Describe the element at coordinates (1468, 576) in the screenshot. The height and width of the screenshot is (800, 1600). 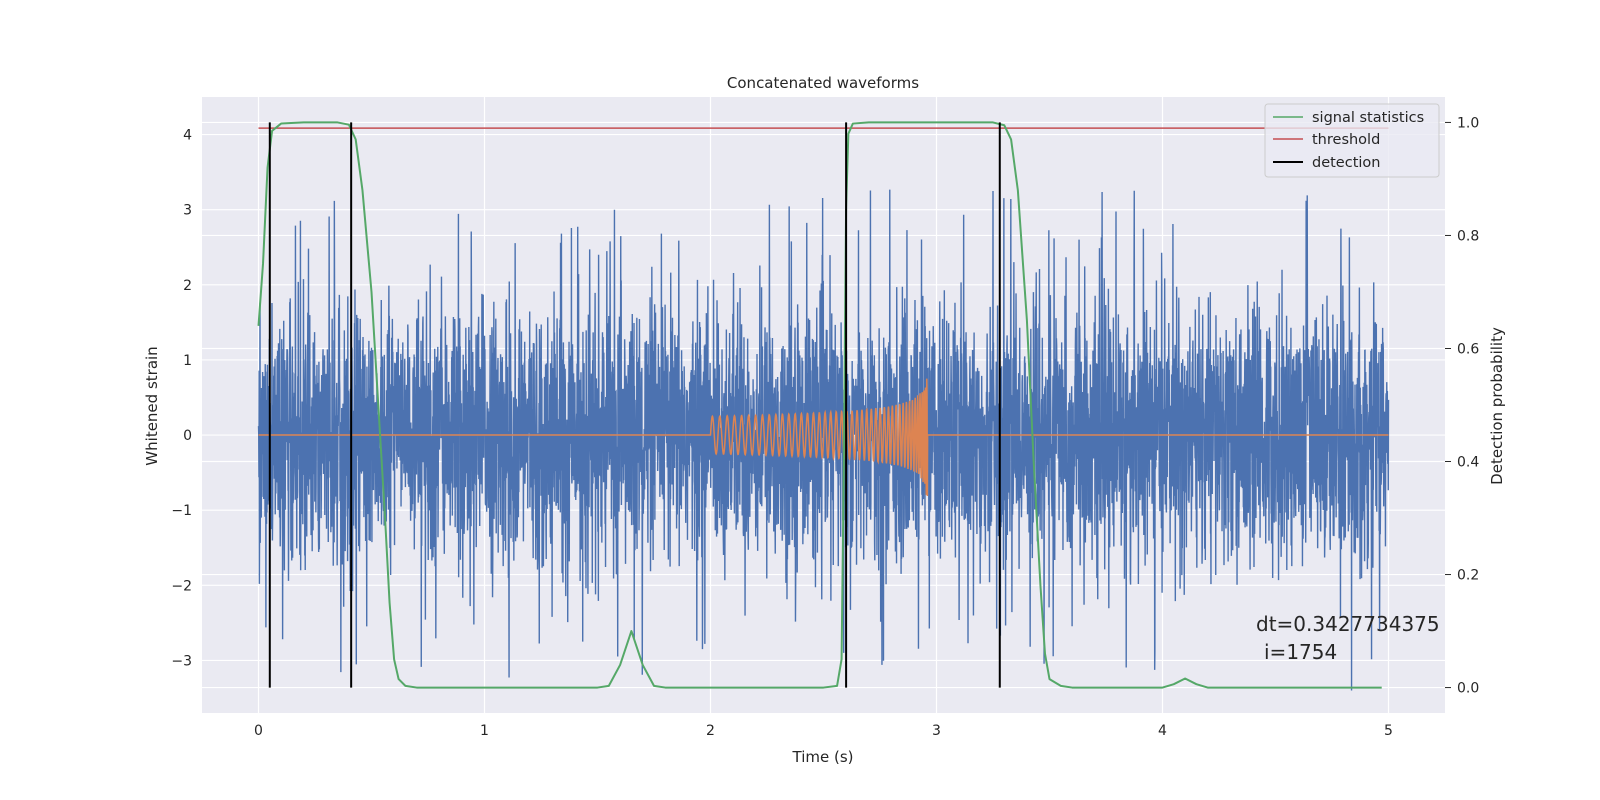
I see `y-tick-label-right: 0.2` at that location.